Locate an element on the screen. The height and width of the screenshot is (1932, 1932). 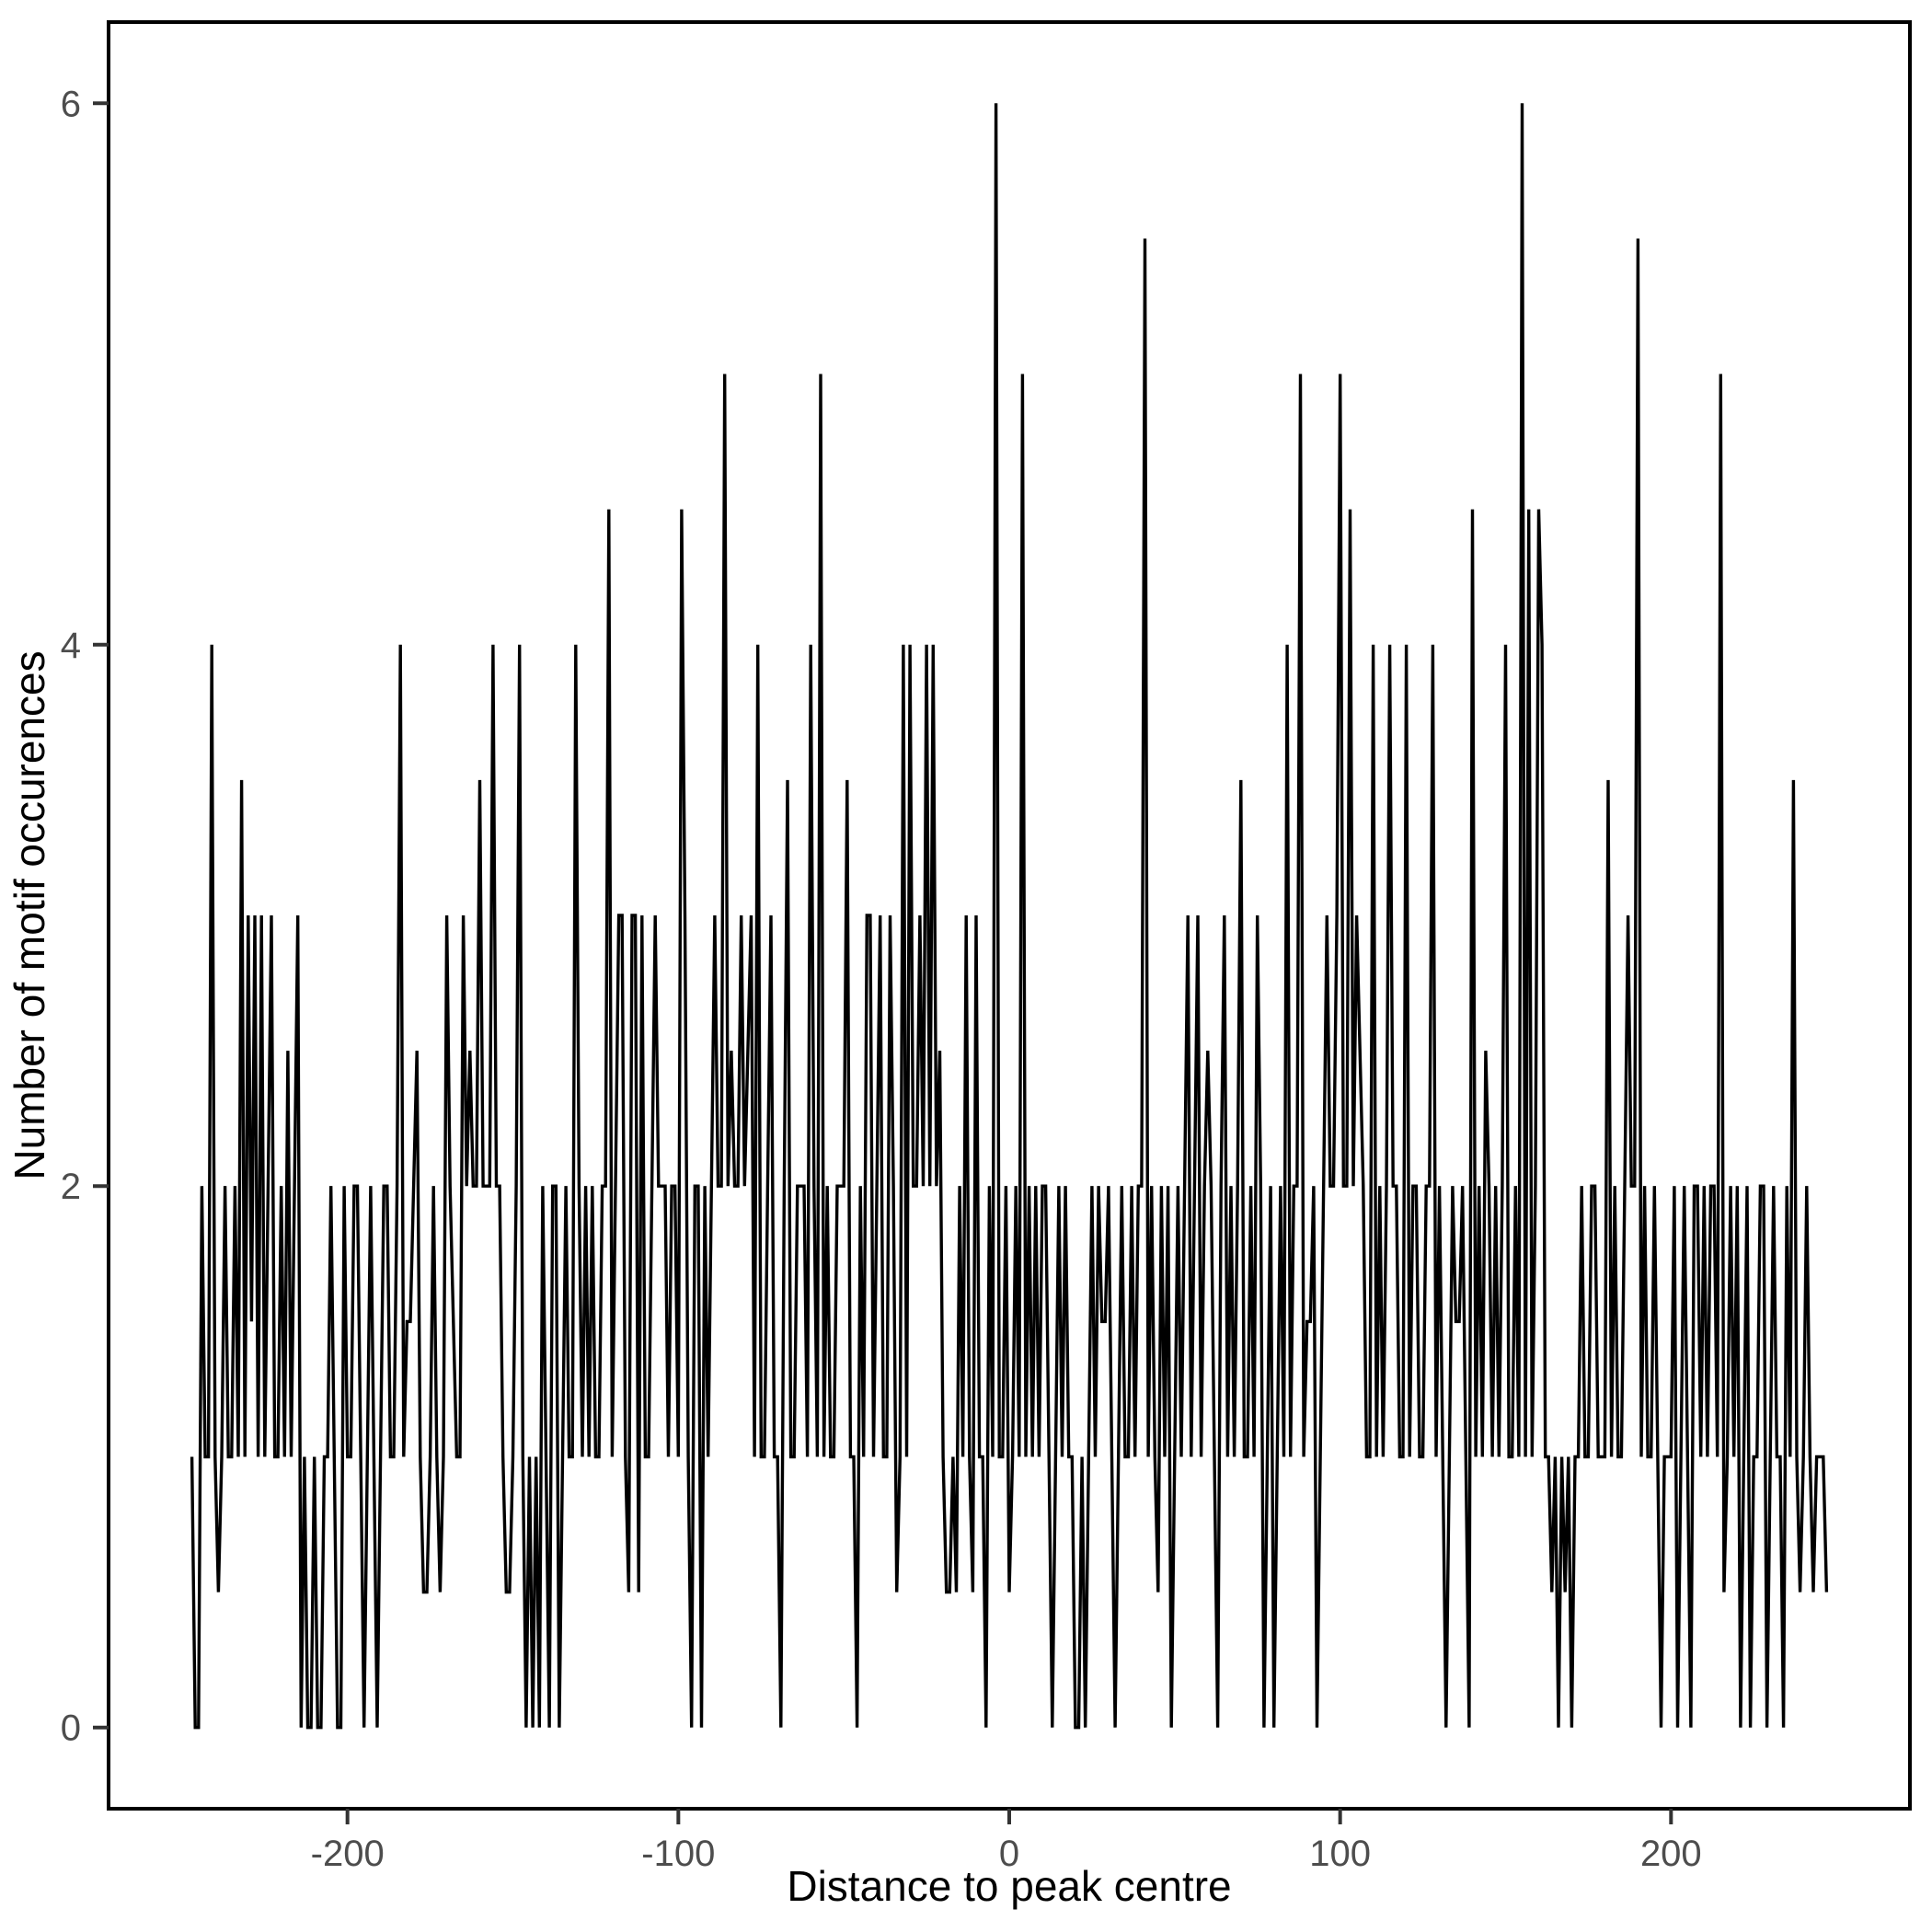
x-tick-label: 100 is located at coordinates (1340, 1854).